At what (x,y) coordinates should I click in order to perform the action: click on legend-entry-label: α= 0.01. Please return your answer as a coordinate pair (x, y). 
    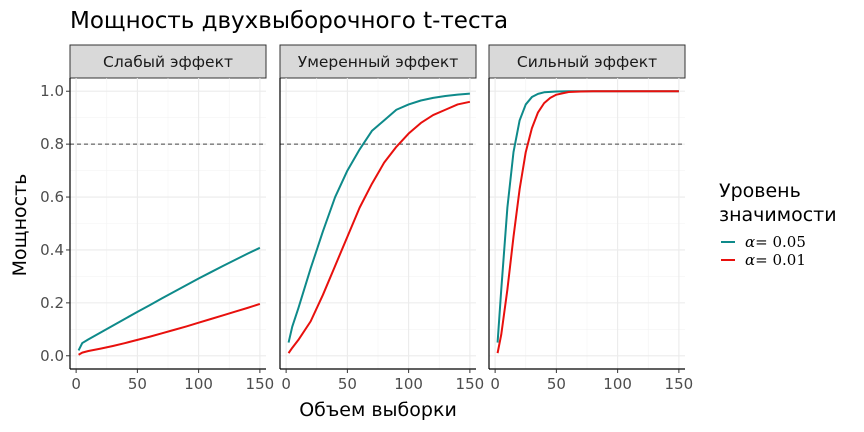
    Looking at the image, I should click on (775, 260).